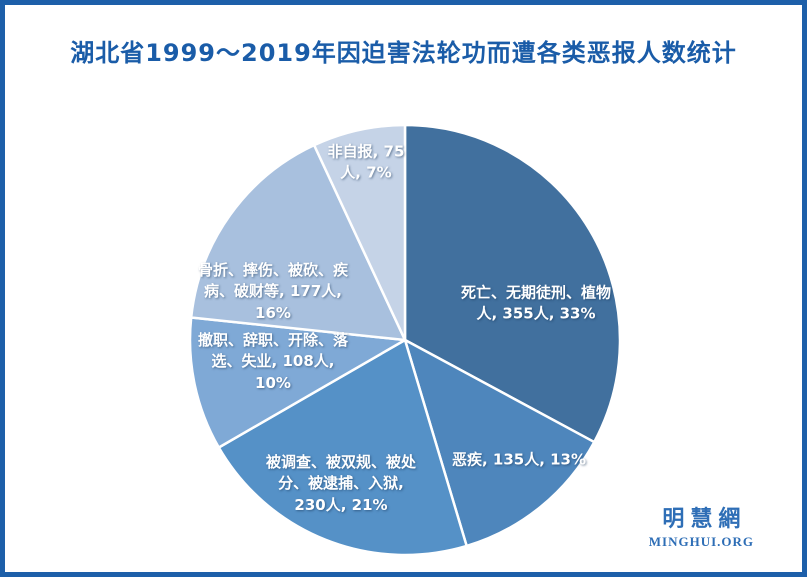 The width and height of the screenshot is (807, 577). Describe the element at coordinates (701, 541) in the screenshot. I see `minghui-logo-en: MINGHUI.ORG` at that location.